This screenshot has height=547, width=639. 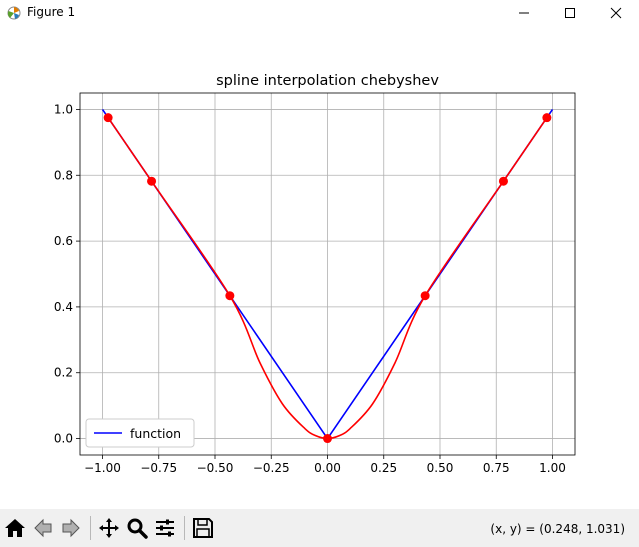 I want to click on pan-icon, so click(x=109, y=528).